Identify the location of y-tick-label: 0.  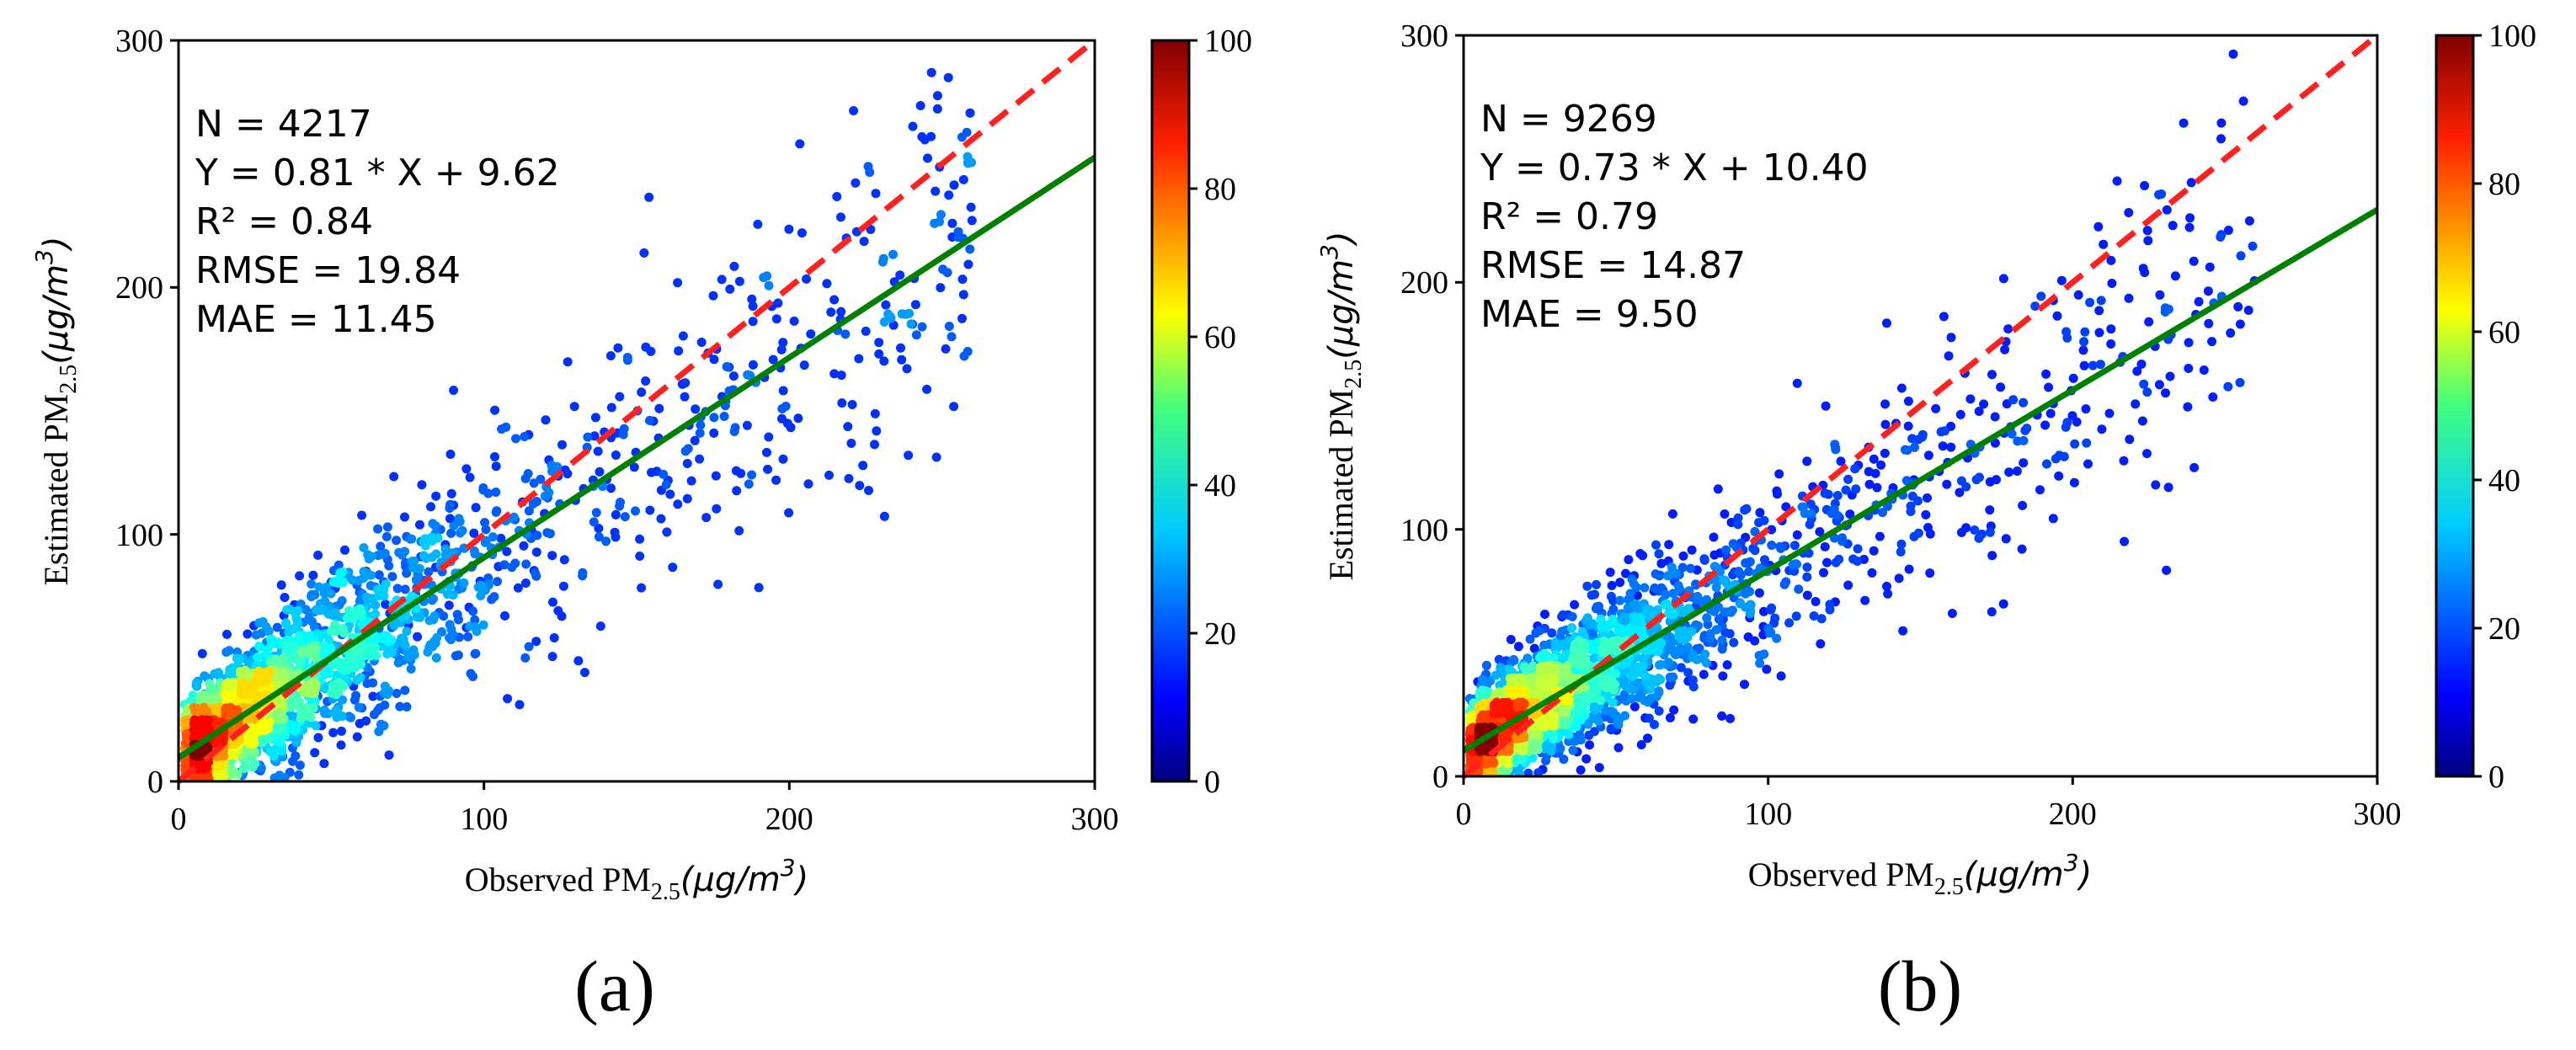
(155, 782).